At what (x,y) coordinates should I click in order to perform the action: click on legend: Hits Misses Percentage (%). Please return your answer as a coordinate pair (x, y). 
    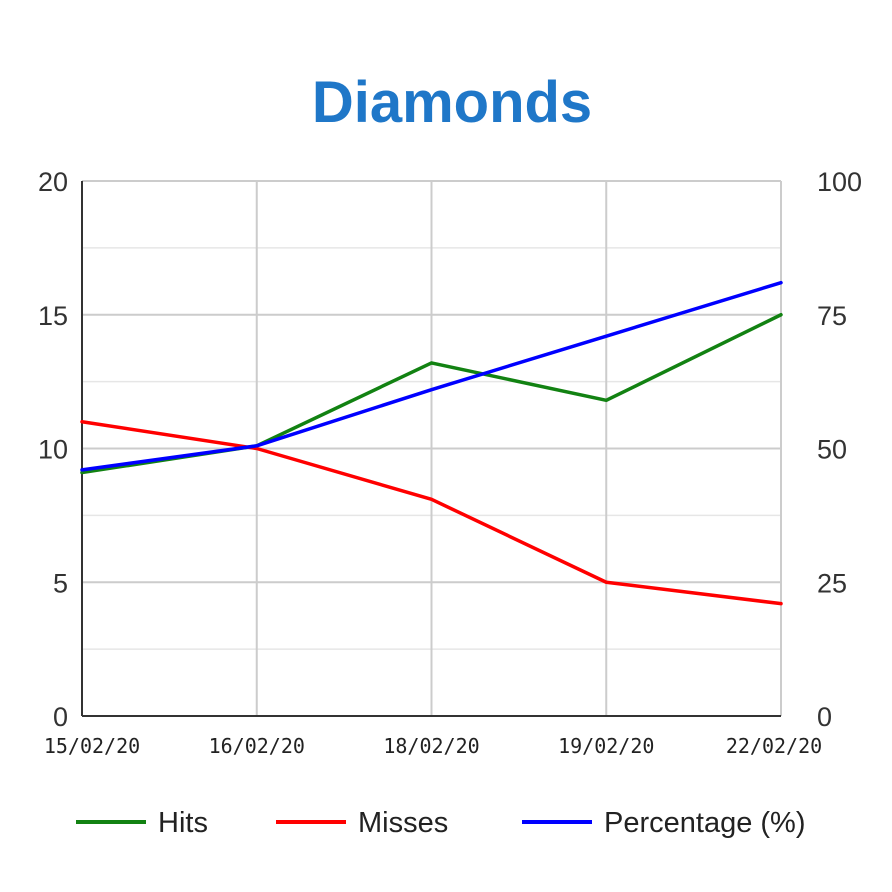
    Looking at the image, I should click on (441, 823).